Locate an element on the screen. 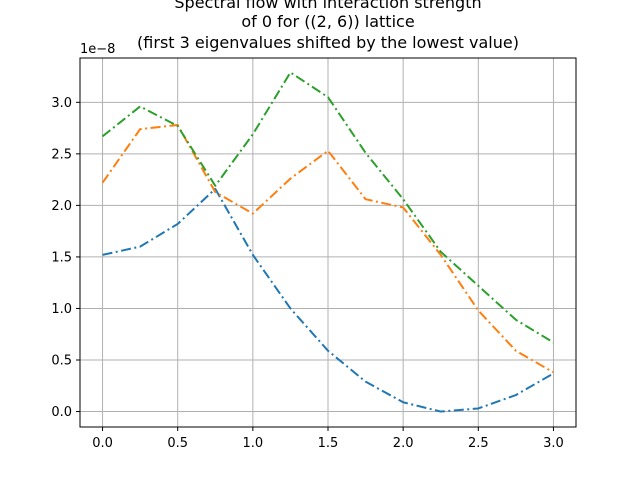  x-tick-label: 1.0 is located at coordinates (253, 443).